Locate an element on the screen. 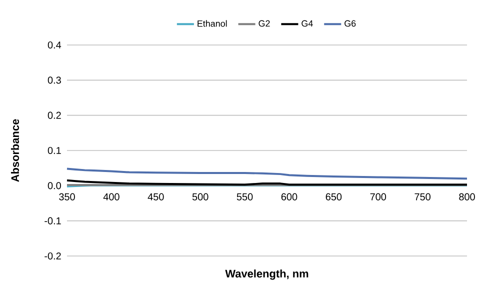 The image size is (477, 288). legend-label: G6 is located at coordinates (350, 23).